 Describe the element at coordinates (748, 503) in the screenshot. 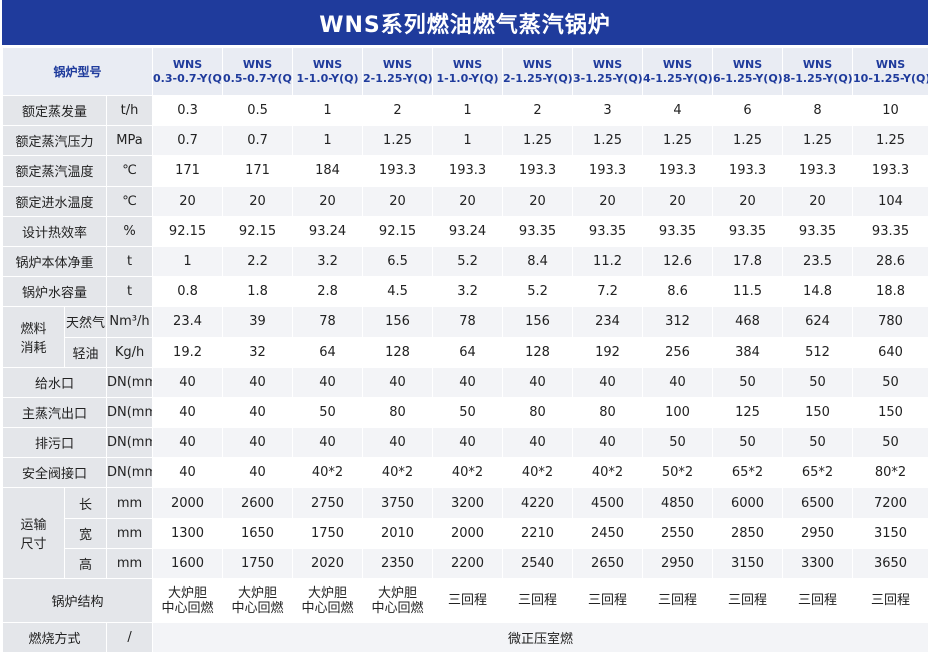

I see `value-cell: 6000` at that location.